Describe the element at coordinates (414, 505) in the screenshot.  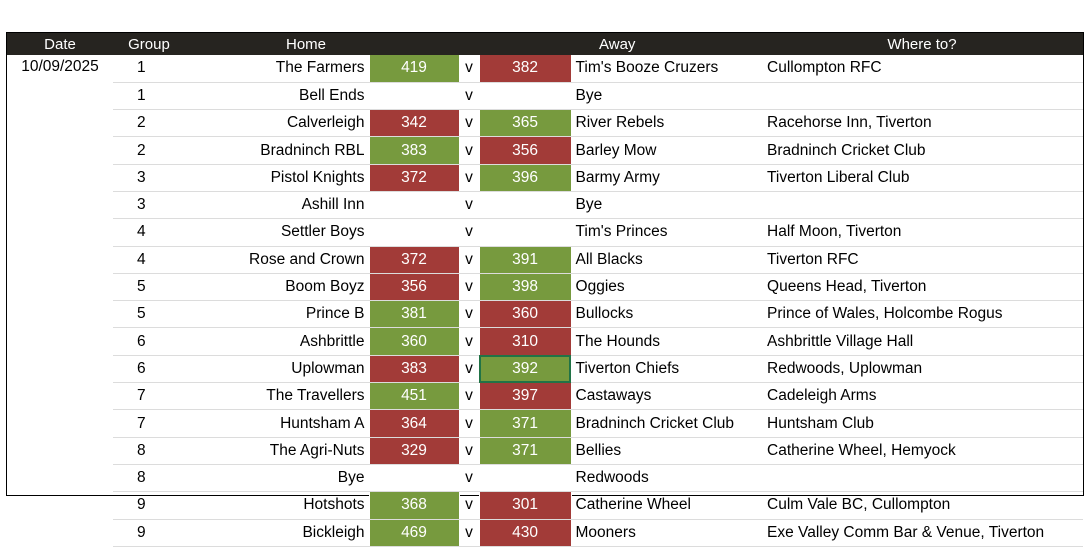
I see `home-score-cell: 368` at that location.